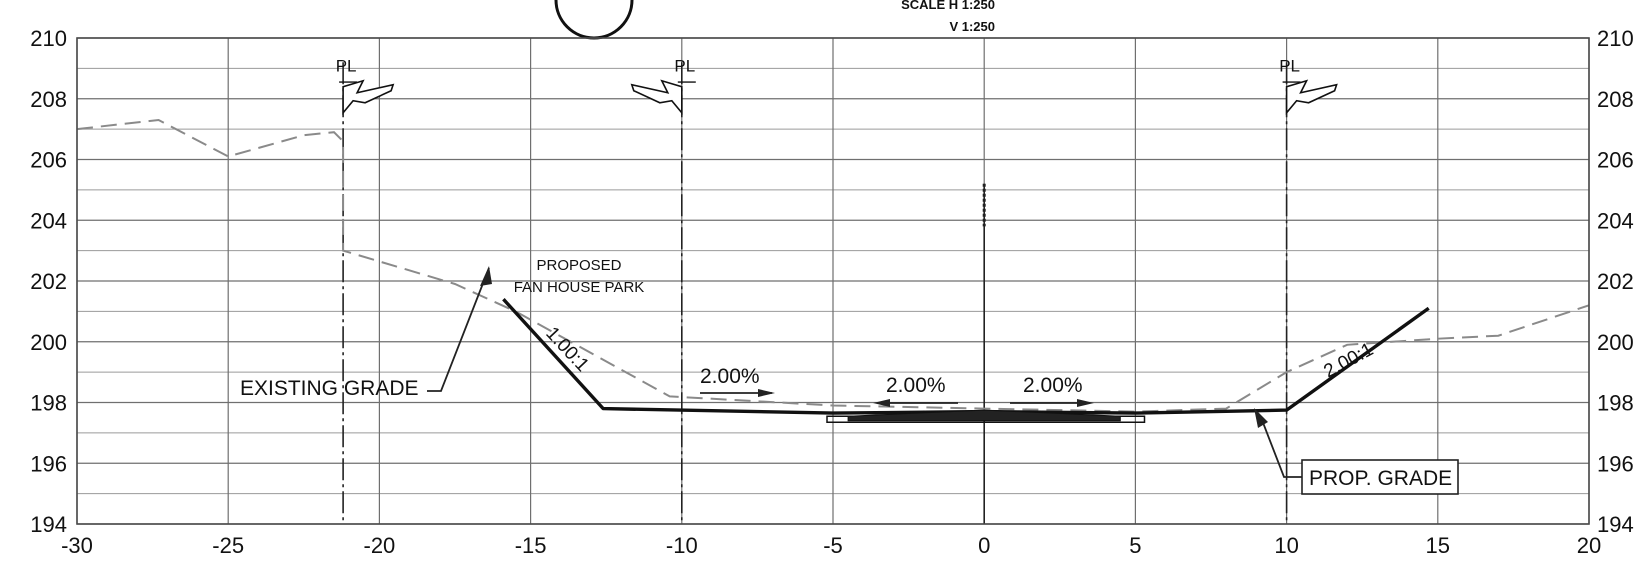 This screenshot has height=562, width=1639. What do you see at coordinates (948, 6) in the screenshot?
I see `scale-horizontal: SCALE H 1:250` at bounding box center [948, 6].